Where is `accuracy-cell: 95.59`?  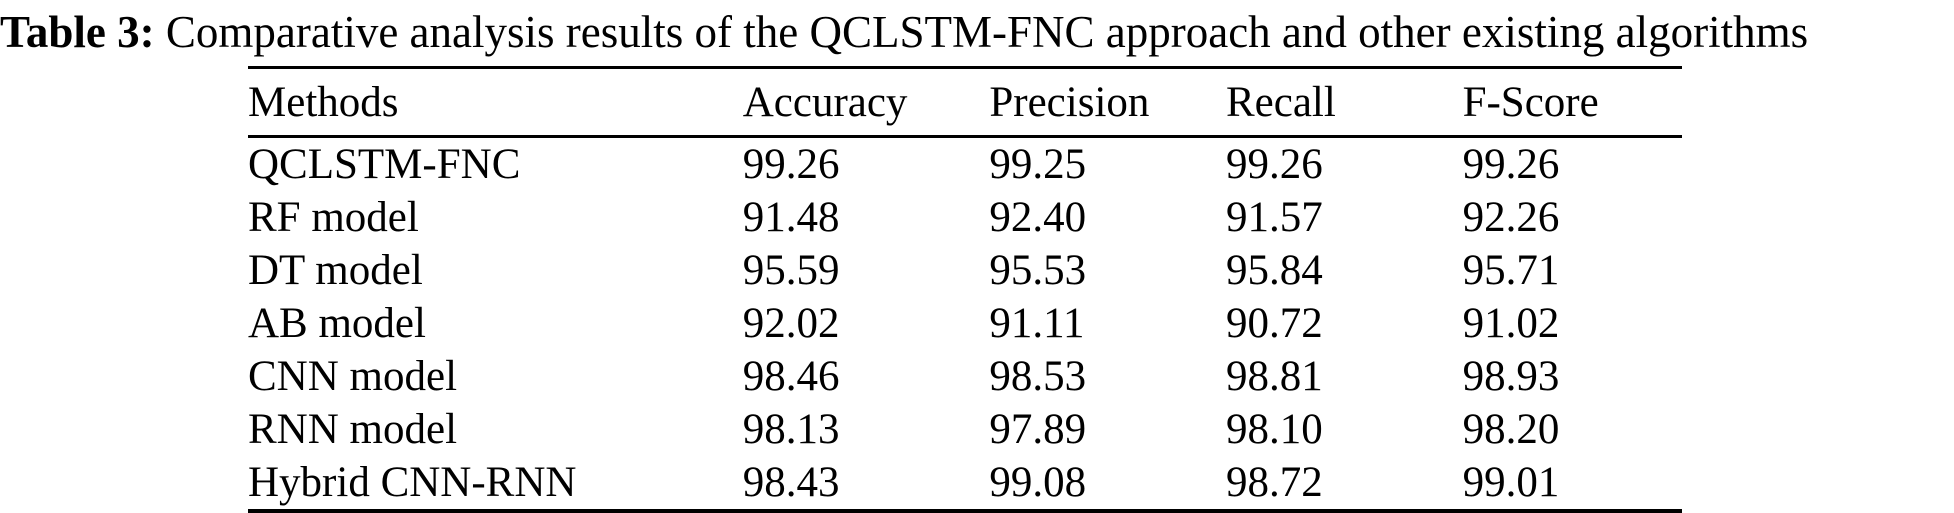
accuracy-cell: 95.59 is located at coordinates (791, 270).